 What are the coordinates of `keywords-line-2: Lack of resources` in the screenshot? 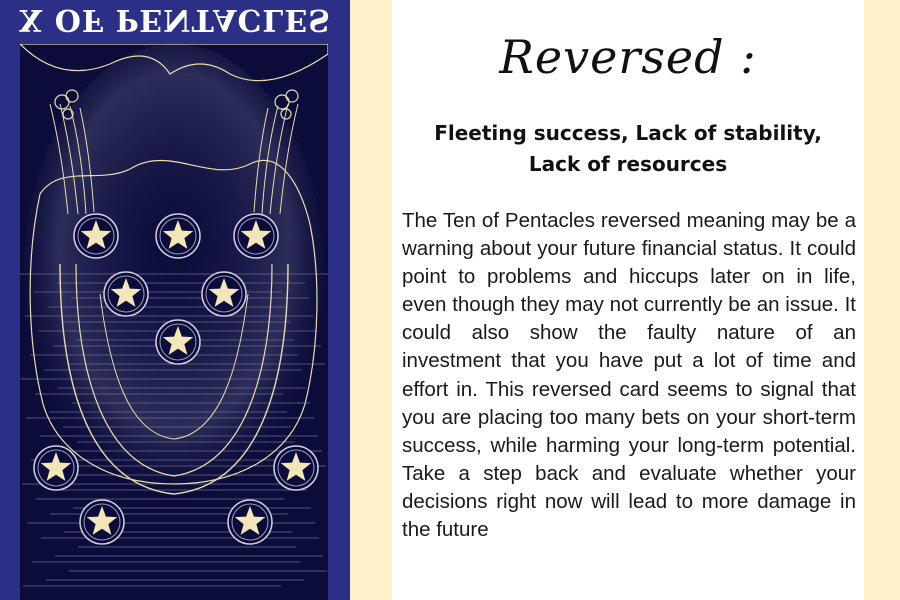 It's located at (628, 164).